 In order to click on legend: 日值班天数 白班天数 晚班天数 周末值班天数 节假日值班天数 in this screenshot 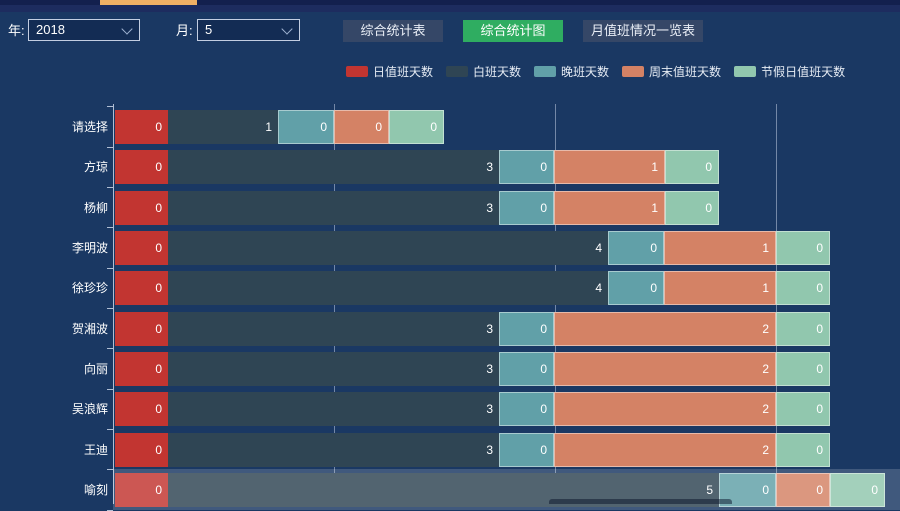, I will do `click(602, 71)`.